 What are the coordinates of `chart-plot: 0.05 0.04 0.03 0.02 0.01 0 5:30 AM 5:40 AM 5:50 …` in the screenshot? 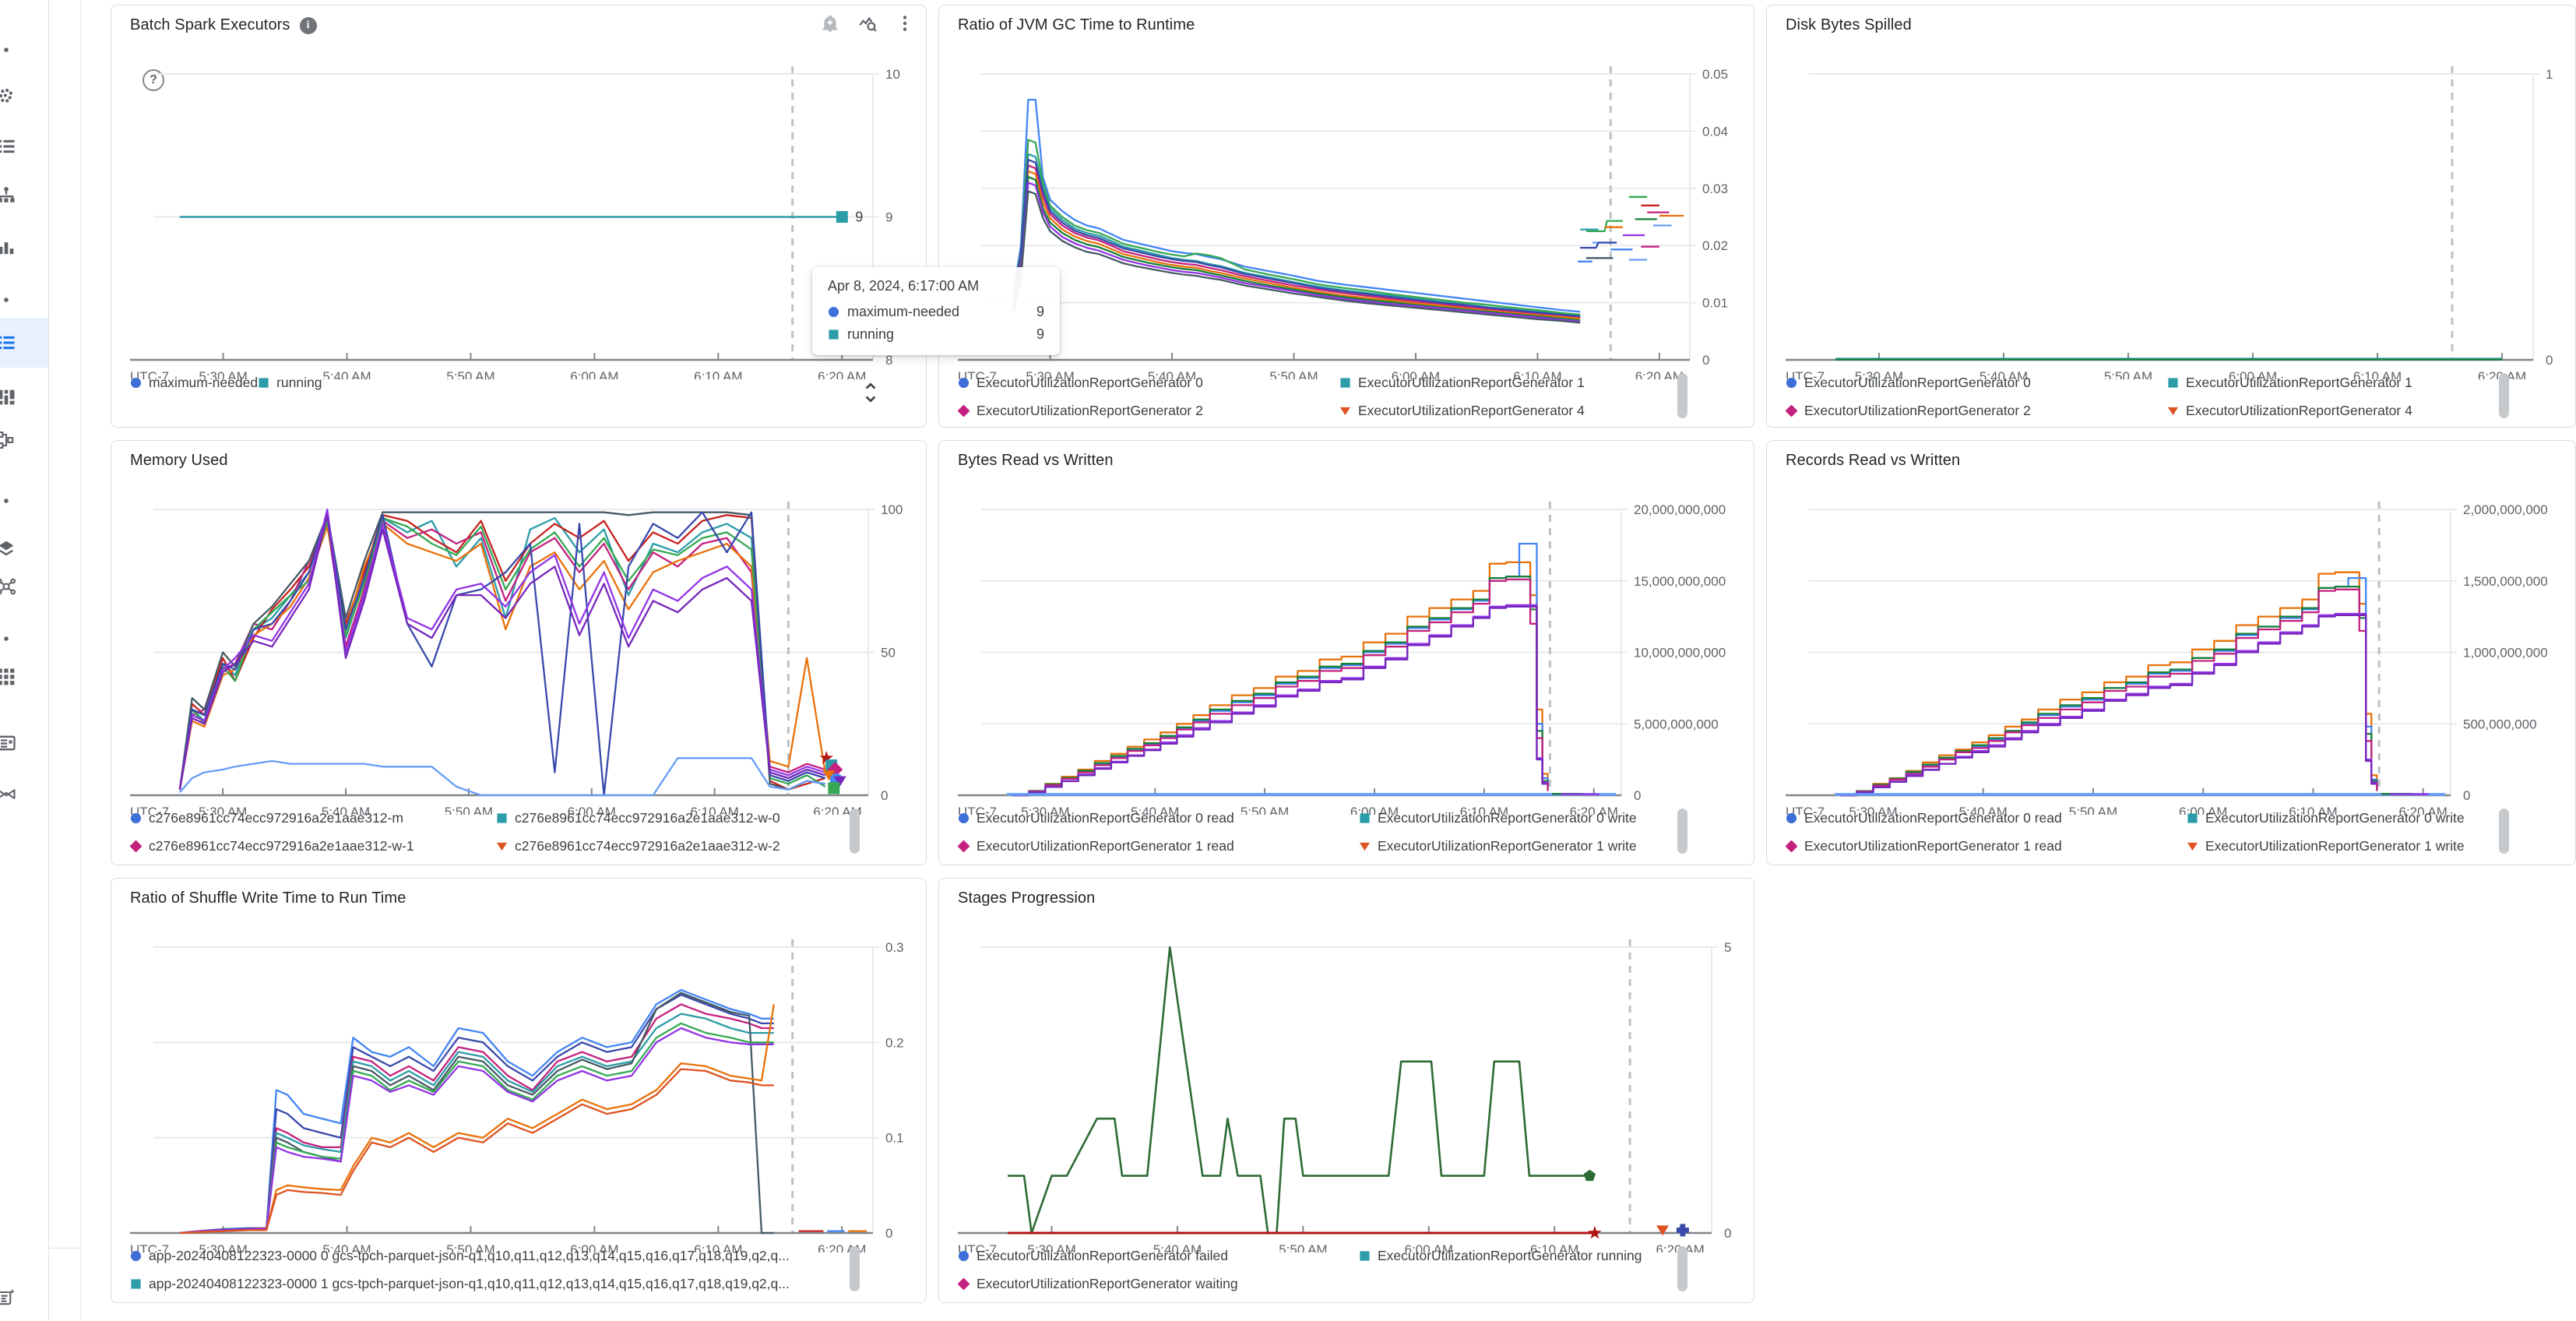 It's located at (1347, 208).